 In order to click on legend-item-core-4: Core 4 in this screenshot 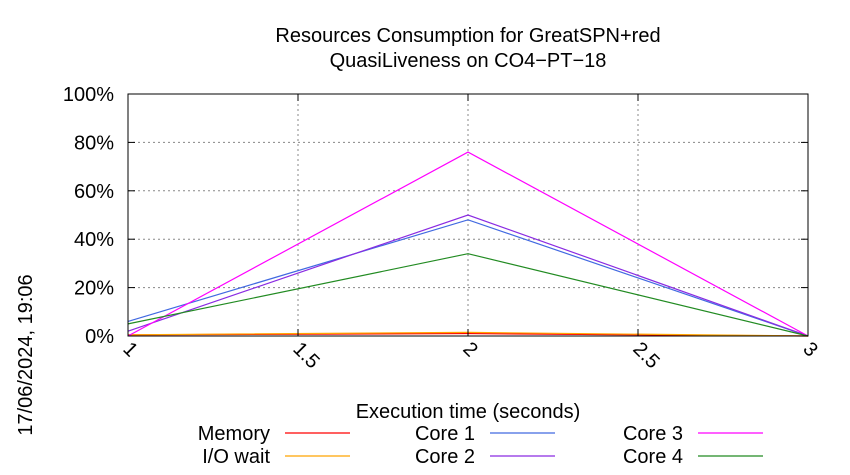, I will do `click(693, 457)`.